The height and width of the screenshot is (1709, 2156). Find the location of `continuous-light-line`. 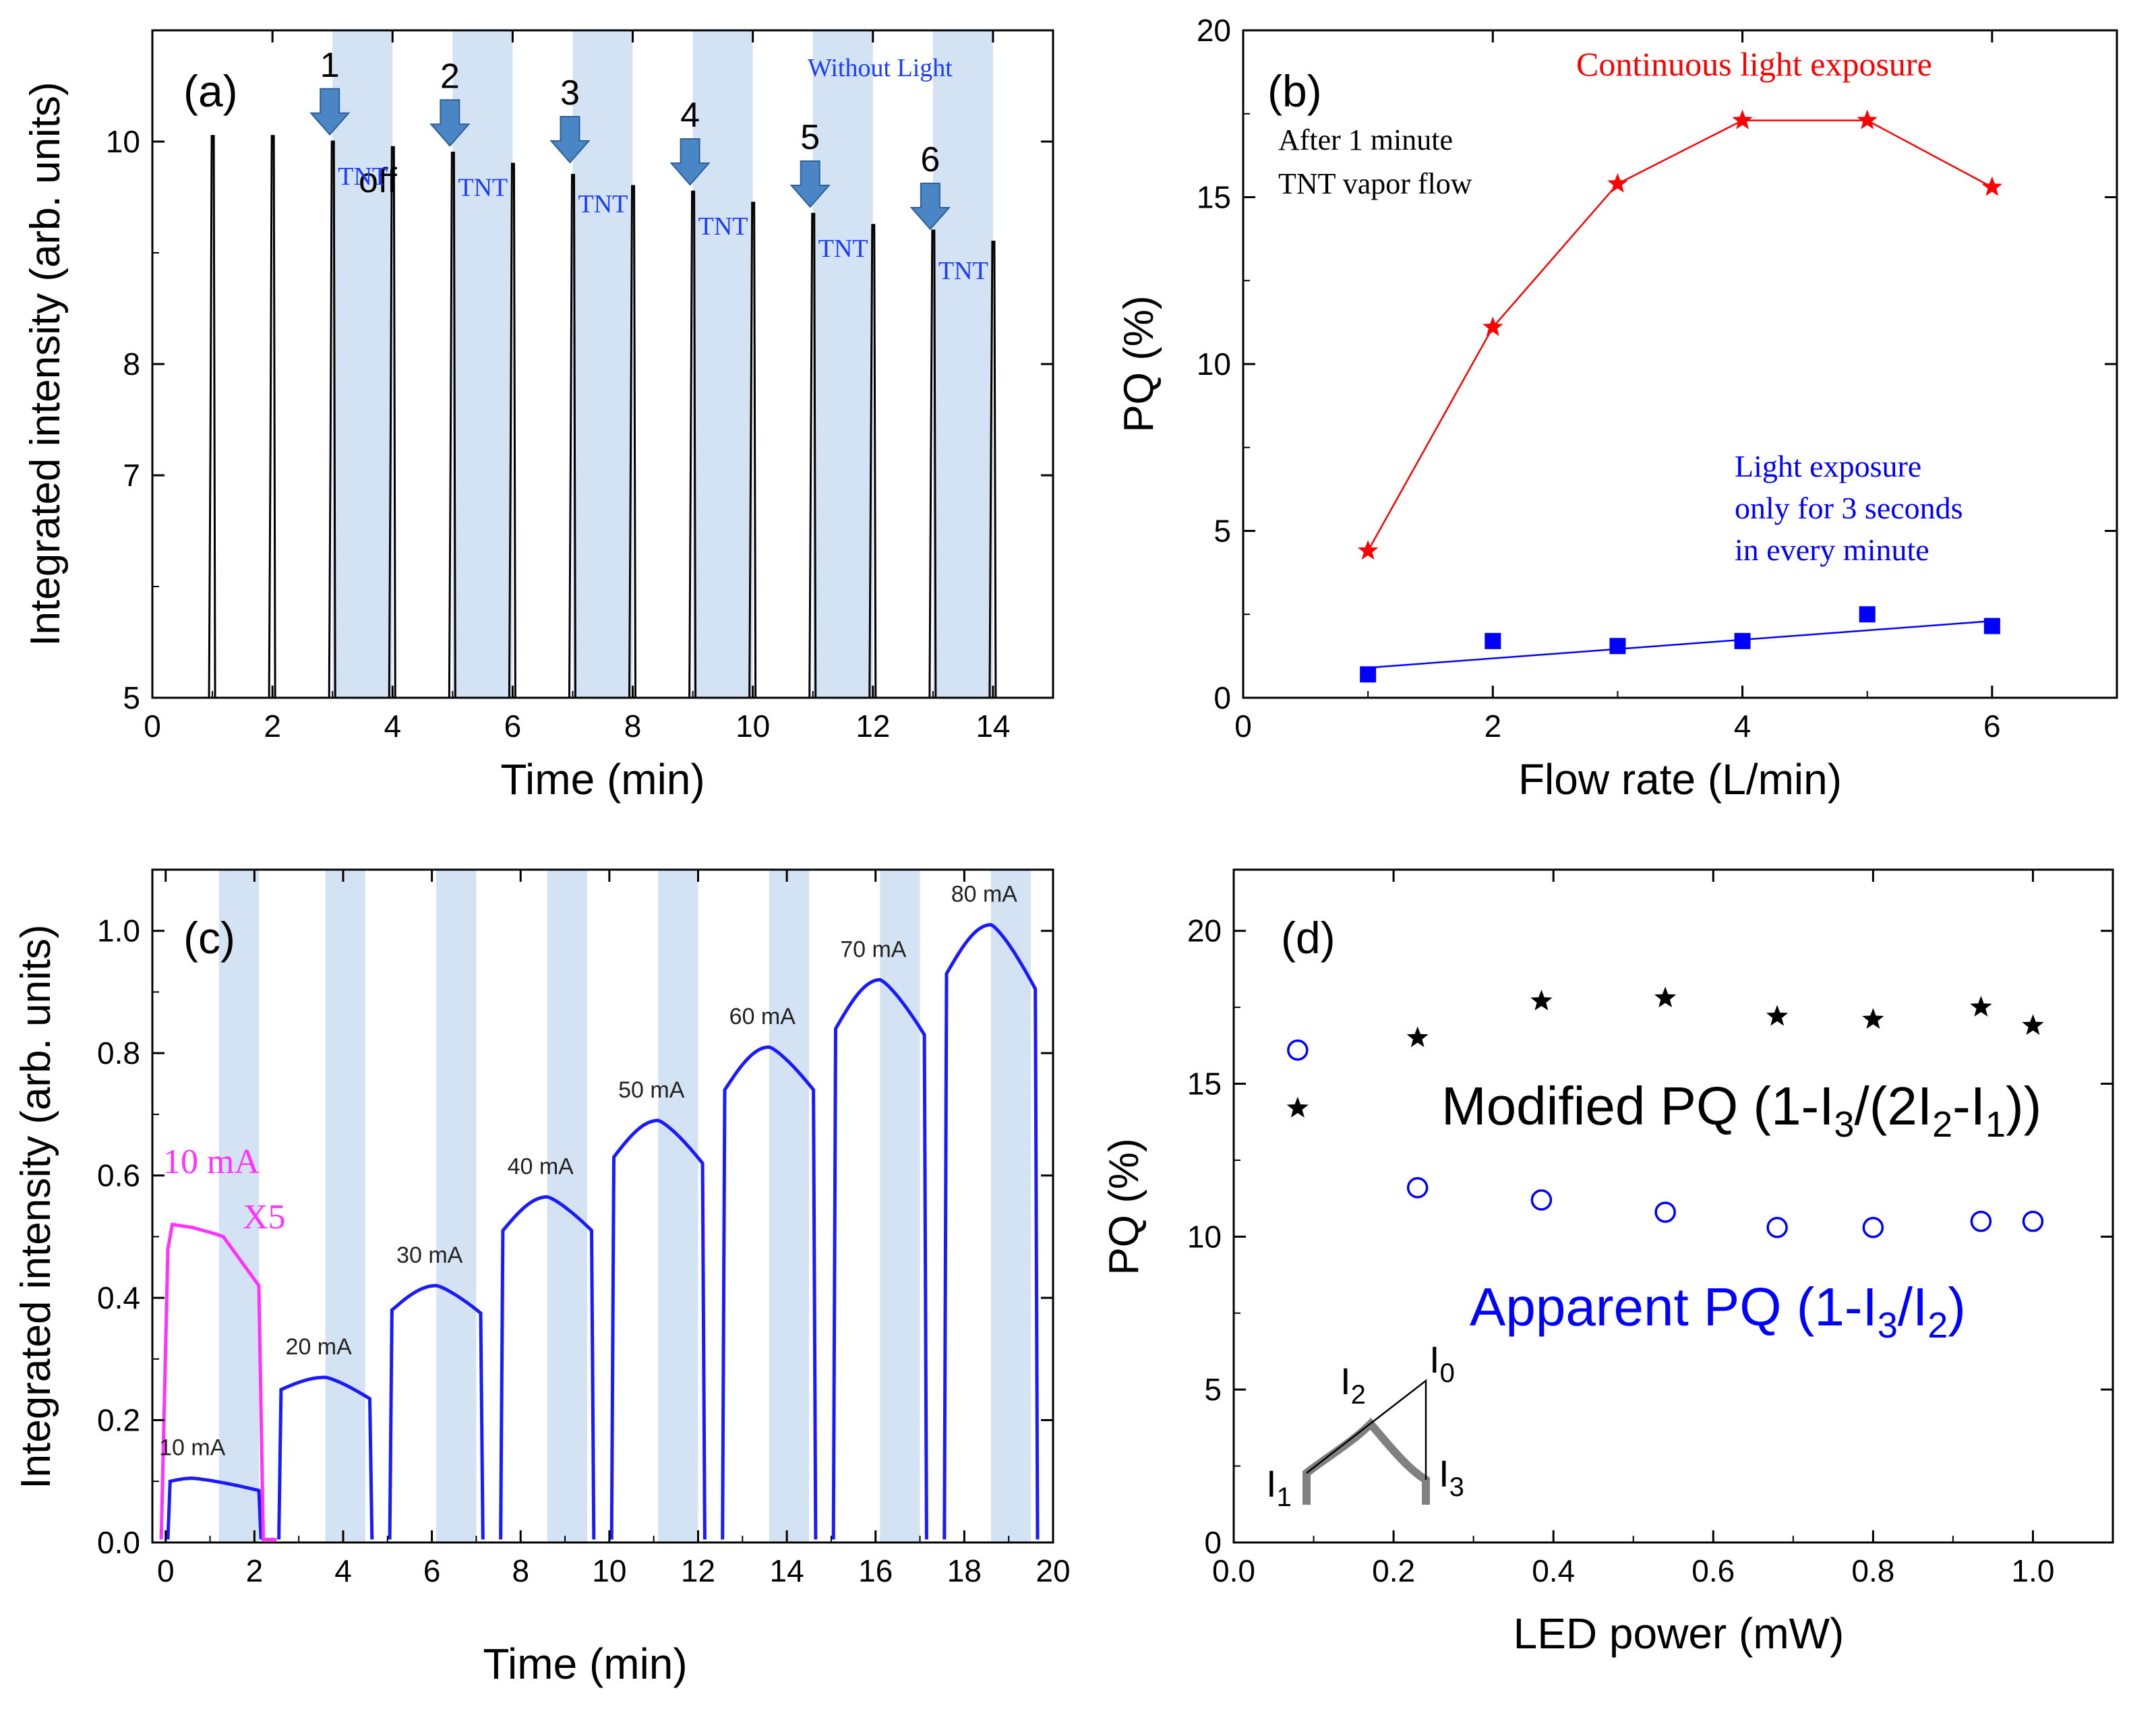

continuous-light-line is located at coordinates (1680, 335).